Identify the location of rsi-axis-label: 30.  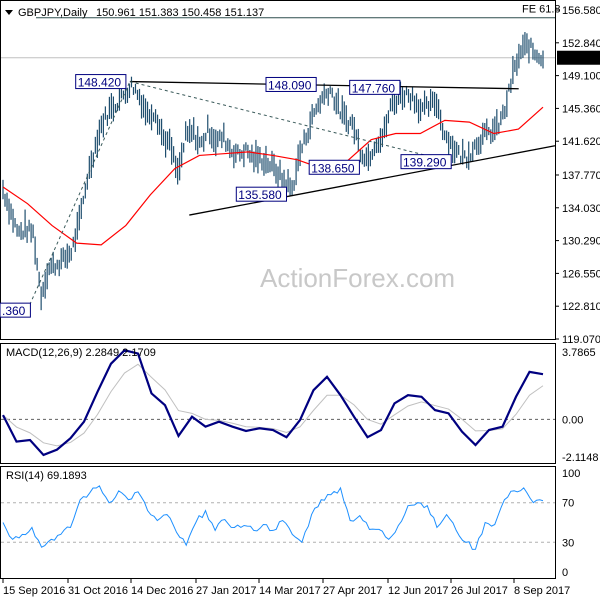
(568, 543).